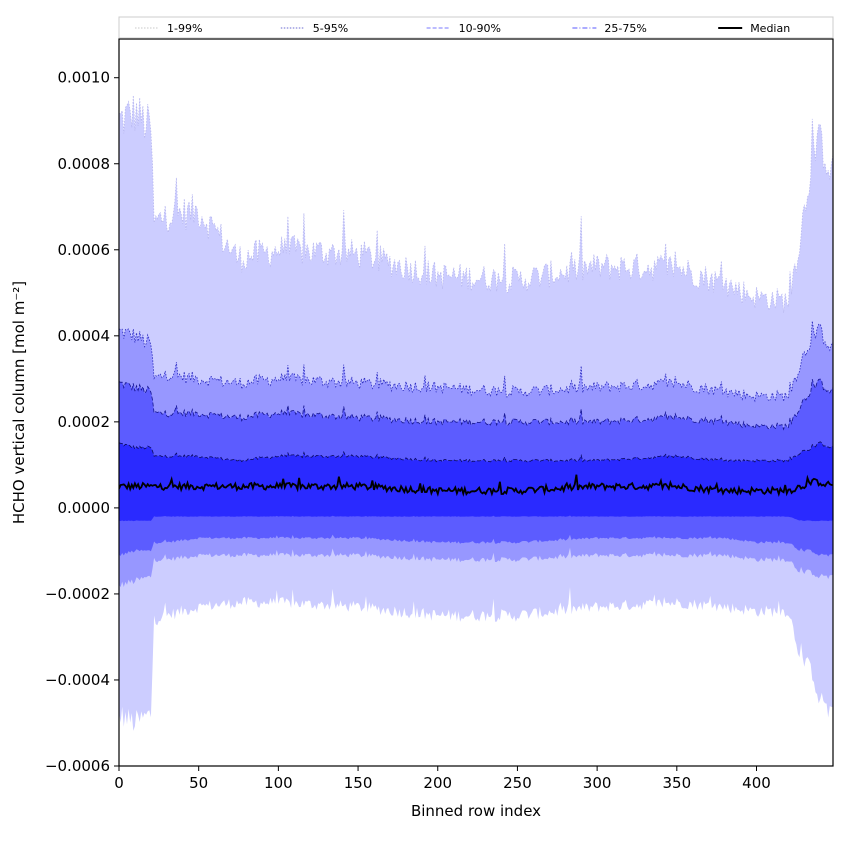 The width and height of the screenshot is (850, 850). What do you see at coordinates (597, 783) in the screenshot?
I see `x-tick-label: 300` at bounding box center [597, 783].